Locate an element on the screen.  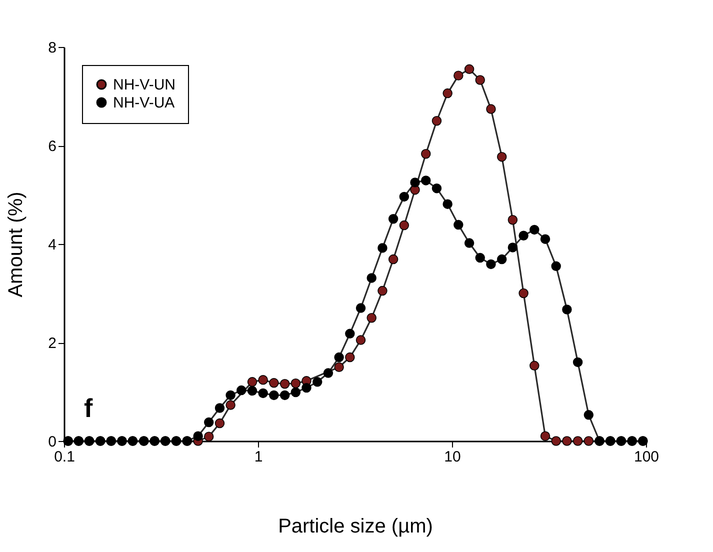
y-axis-title: Amount (%) is located at coordinates (16, 245).